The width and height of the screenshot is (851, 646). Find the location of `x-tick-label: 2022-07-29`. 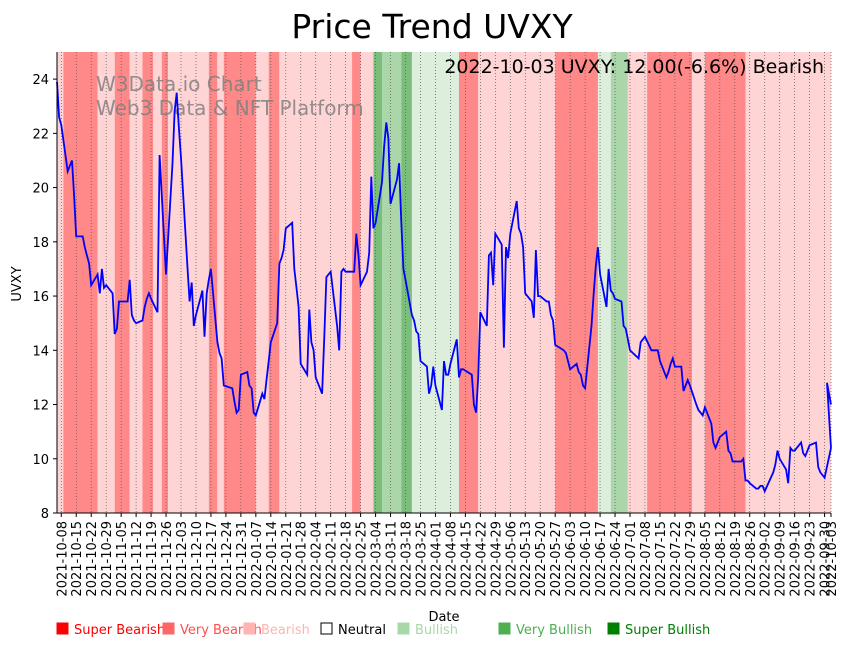

x-tick-label: 2022-07-29 is located at coordinates (691, 559).